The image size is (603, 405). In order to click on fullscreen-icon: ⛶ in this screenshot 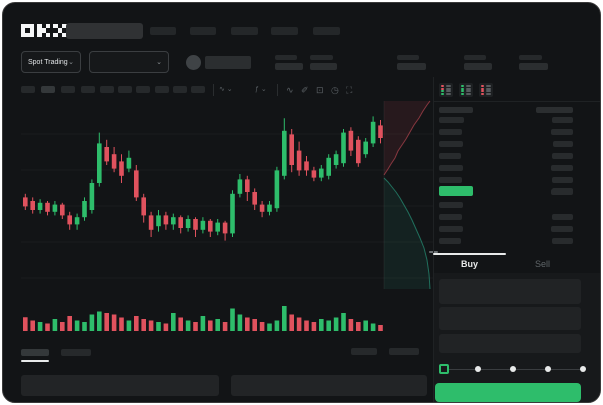, I will do `click(349, 90)`.